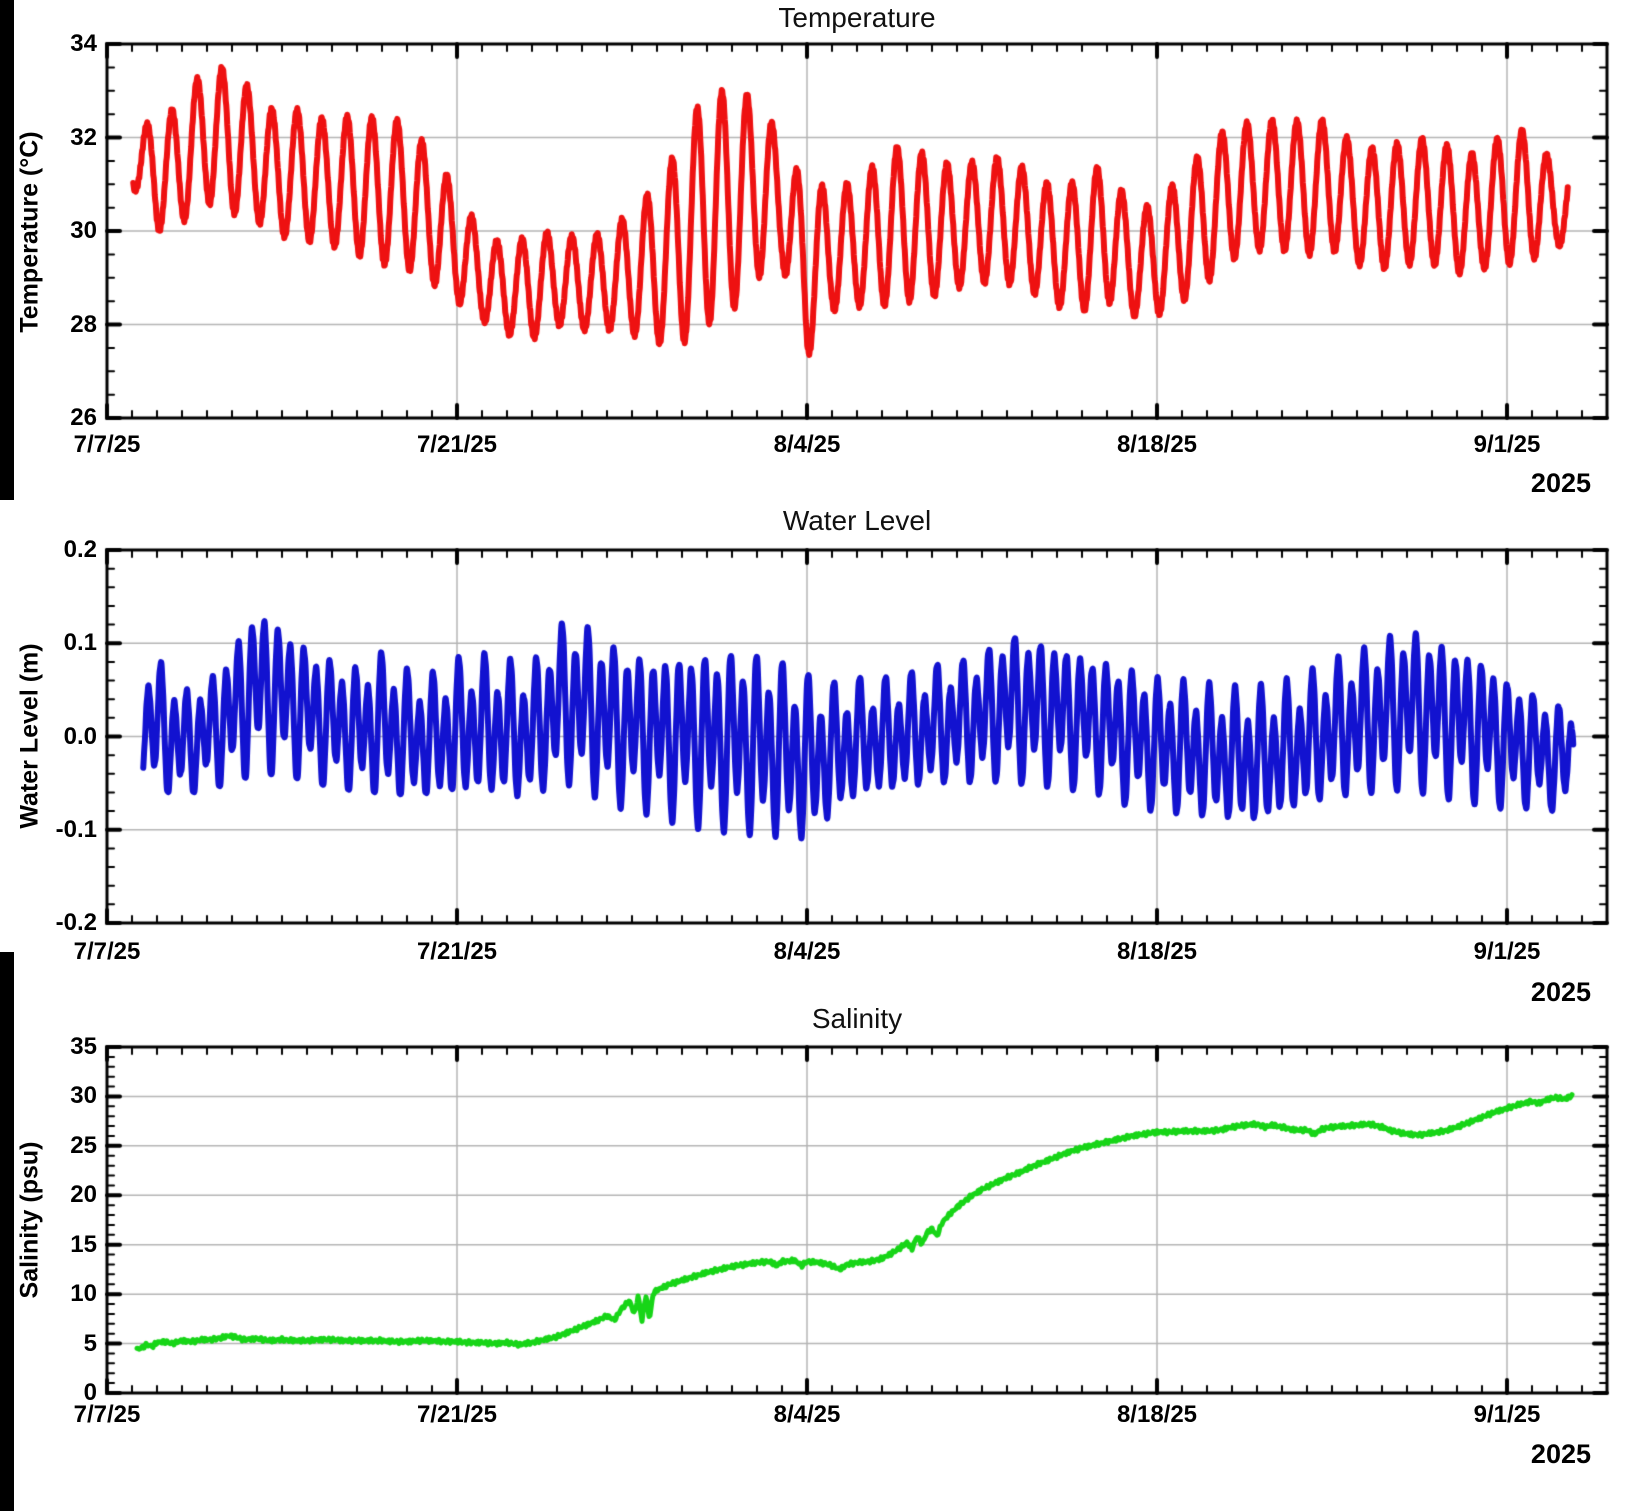 The height and width of the screenshot is (1511, 1647). What do you see at coordinates (83, 1096) in the screenshot?
I see `salinity-y-tick-label: 30` at bounding box center [83, 1096].